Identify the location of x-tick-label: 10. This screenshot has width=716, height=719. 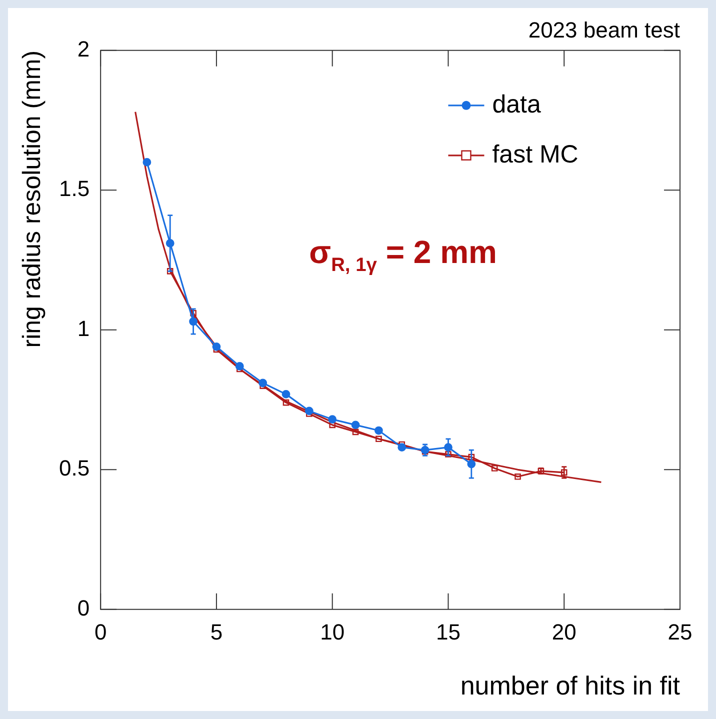
(332, 632).